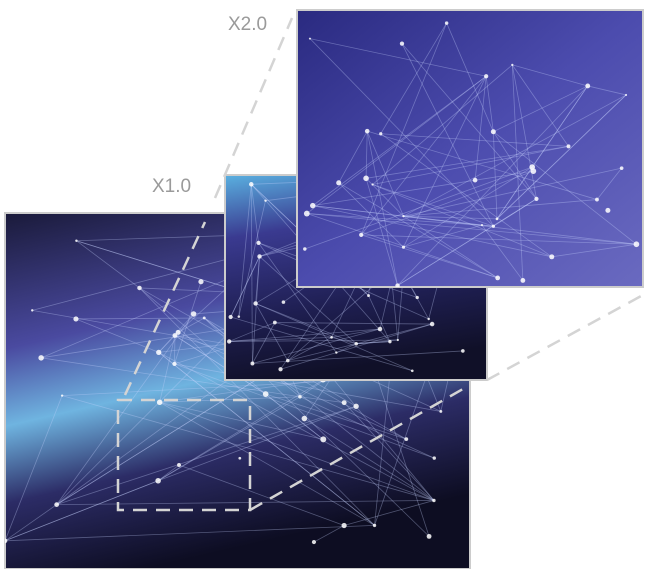 This screenshot has height=574, width=647. Describe the element at coordinates (171, 186) in the screenshot. I see `zoom-label: X1.0` at that location.